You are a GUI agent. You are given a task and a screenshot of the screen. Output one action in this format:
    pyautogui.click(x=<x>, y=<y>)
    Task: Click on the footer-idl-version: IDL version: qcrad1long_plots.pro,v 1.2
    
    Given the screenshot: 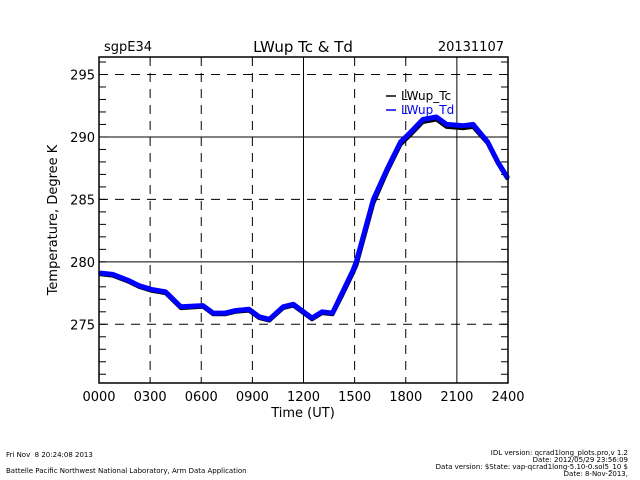 What is the action you would take?
    pyautogui.click(x=559, y=453)
    